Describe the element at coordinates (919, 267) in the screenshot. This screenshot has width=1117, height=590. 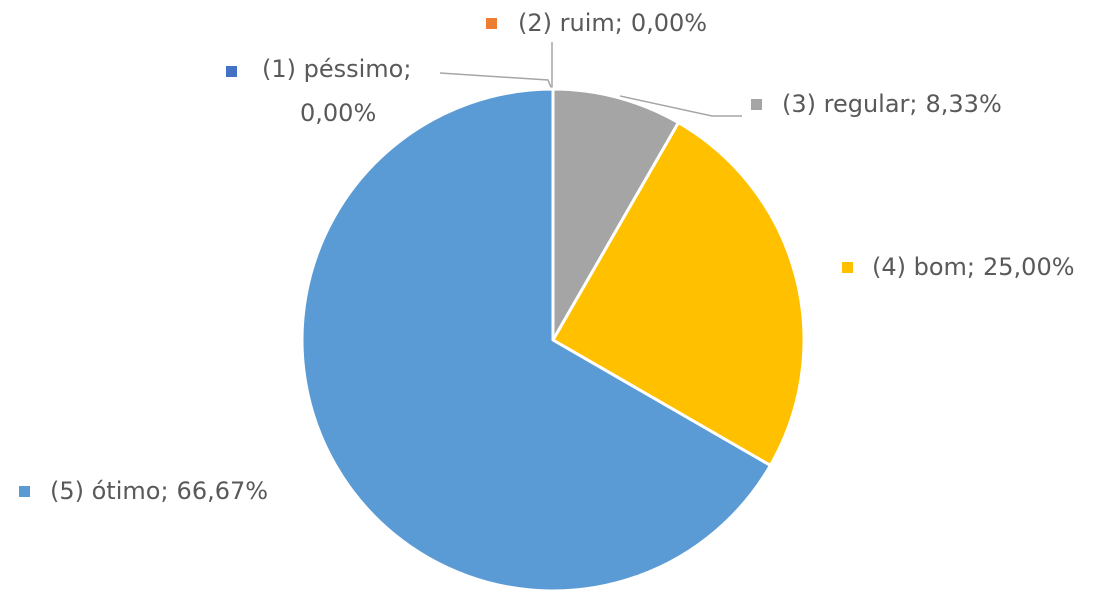
I see `data-label-category: (4) bom` at that location.